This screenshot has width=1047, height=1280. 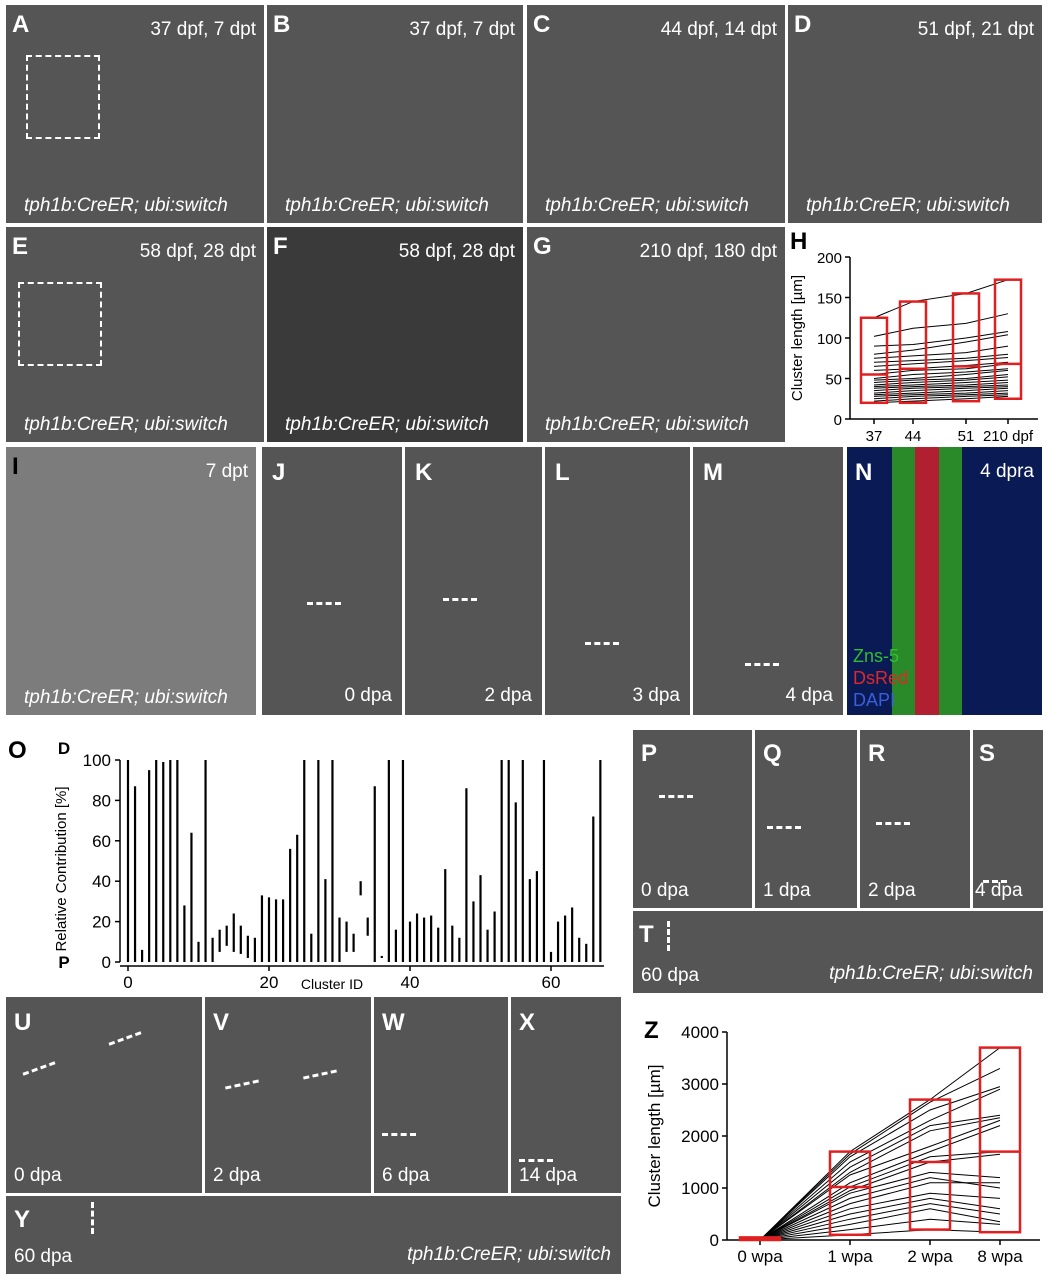 What do you see at coordinates (797, 338) in the screenshot?
I see `y-axis-label: Cluster length [µm]` at bounding box center [797, 338].